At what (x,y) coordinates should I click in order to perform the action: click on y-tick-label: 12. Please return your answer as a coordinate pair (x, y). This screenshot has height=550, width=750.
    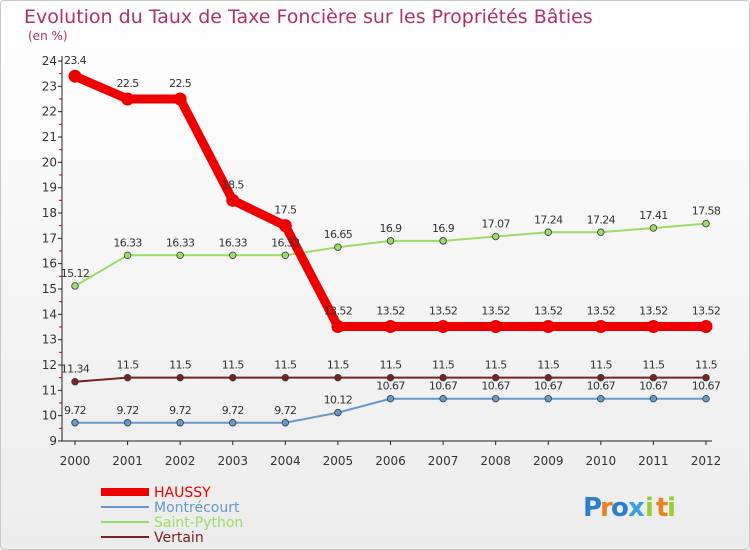
    Looking at the image, I should click on (49, 365).